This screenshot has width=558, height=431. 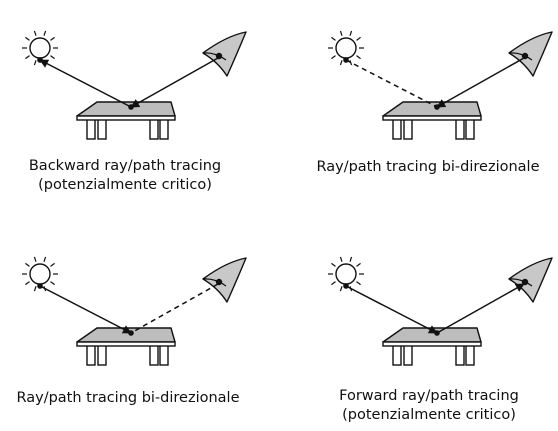 I want to click on caption-line: Forward ray/path tracing, so click(x=429, y=396).